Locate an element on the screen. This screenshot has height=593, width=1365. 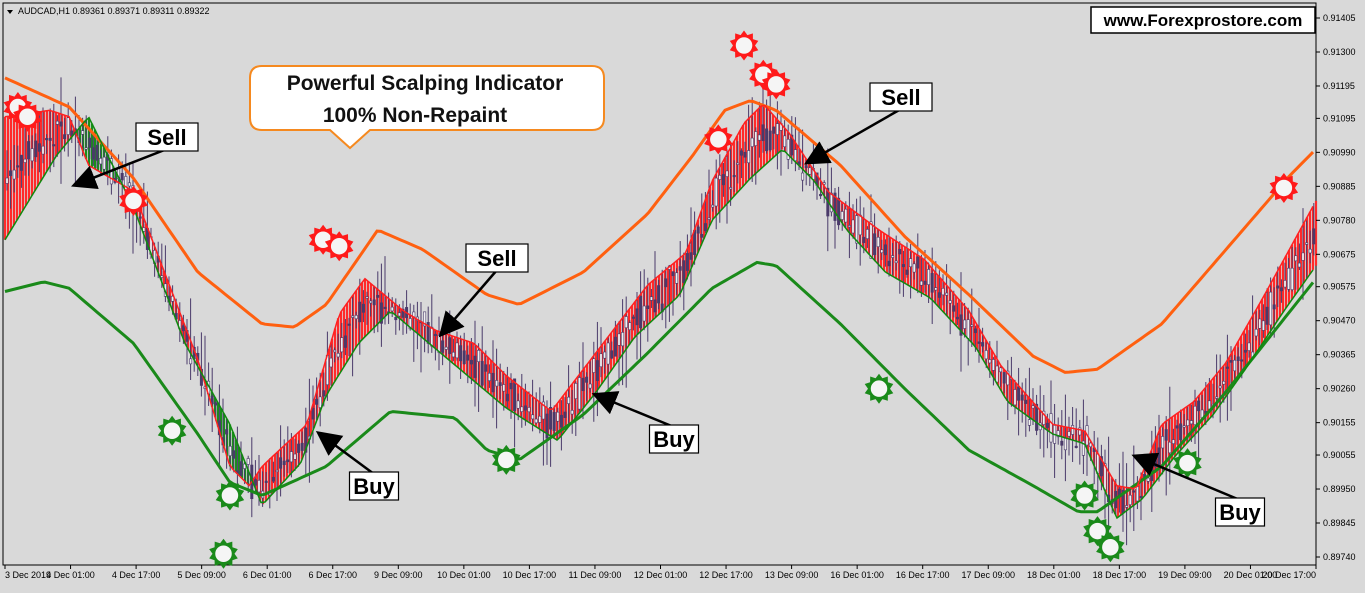
collapse-triangle-icon is located at coordinates (10, 12).